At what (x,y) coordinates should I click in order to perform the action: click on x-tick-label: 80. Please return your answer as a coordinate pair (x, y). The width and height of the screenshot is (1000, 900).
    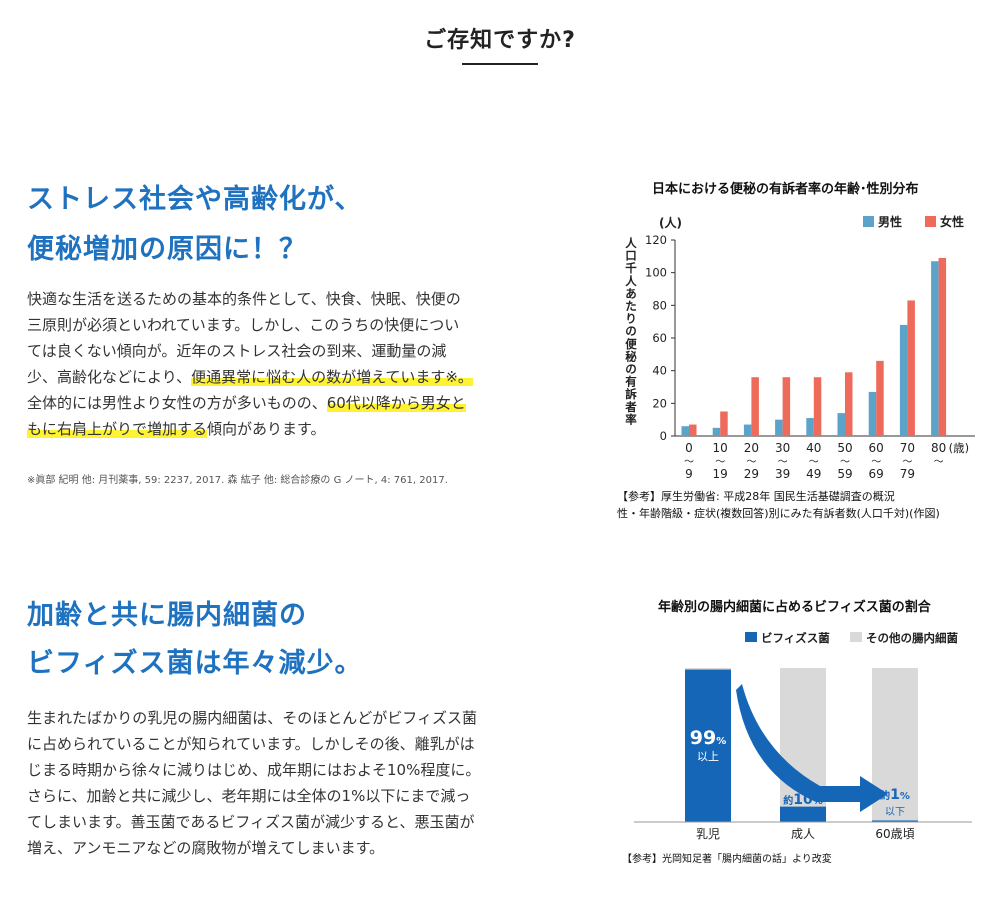
    Looking at the image, I should click on (938, 448).